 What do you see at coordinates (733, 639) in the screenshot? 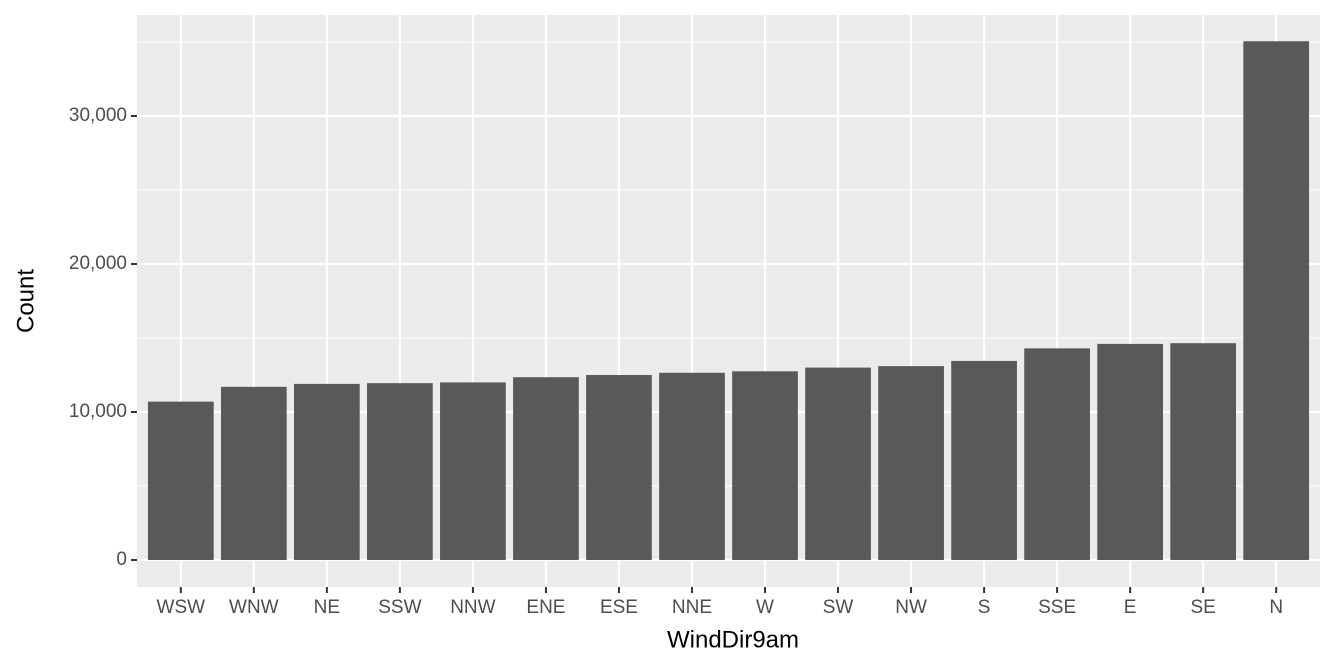
I see `x-axis-title: WindDir9am` at bounding box center [733, 639].